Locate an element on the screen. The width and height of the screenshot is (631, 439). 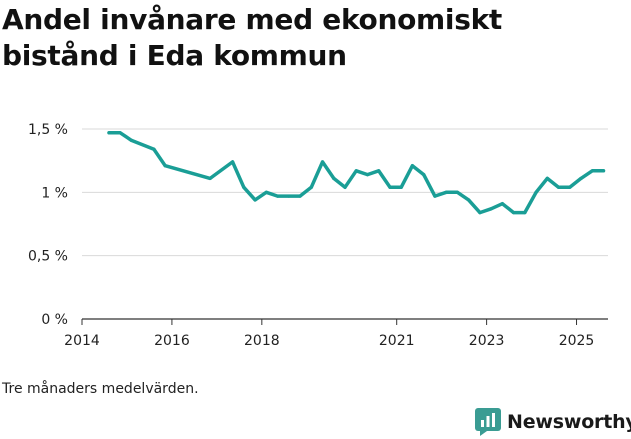
brand-name: Newsworthy is located at coordinates (569, 422).